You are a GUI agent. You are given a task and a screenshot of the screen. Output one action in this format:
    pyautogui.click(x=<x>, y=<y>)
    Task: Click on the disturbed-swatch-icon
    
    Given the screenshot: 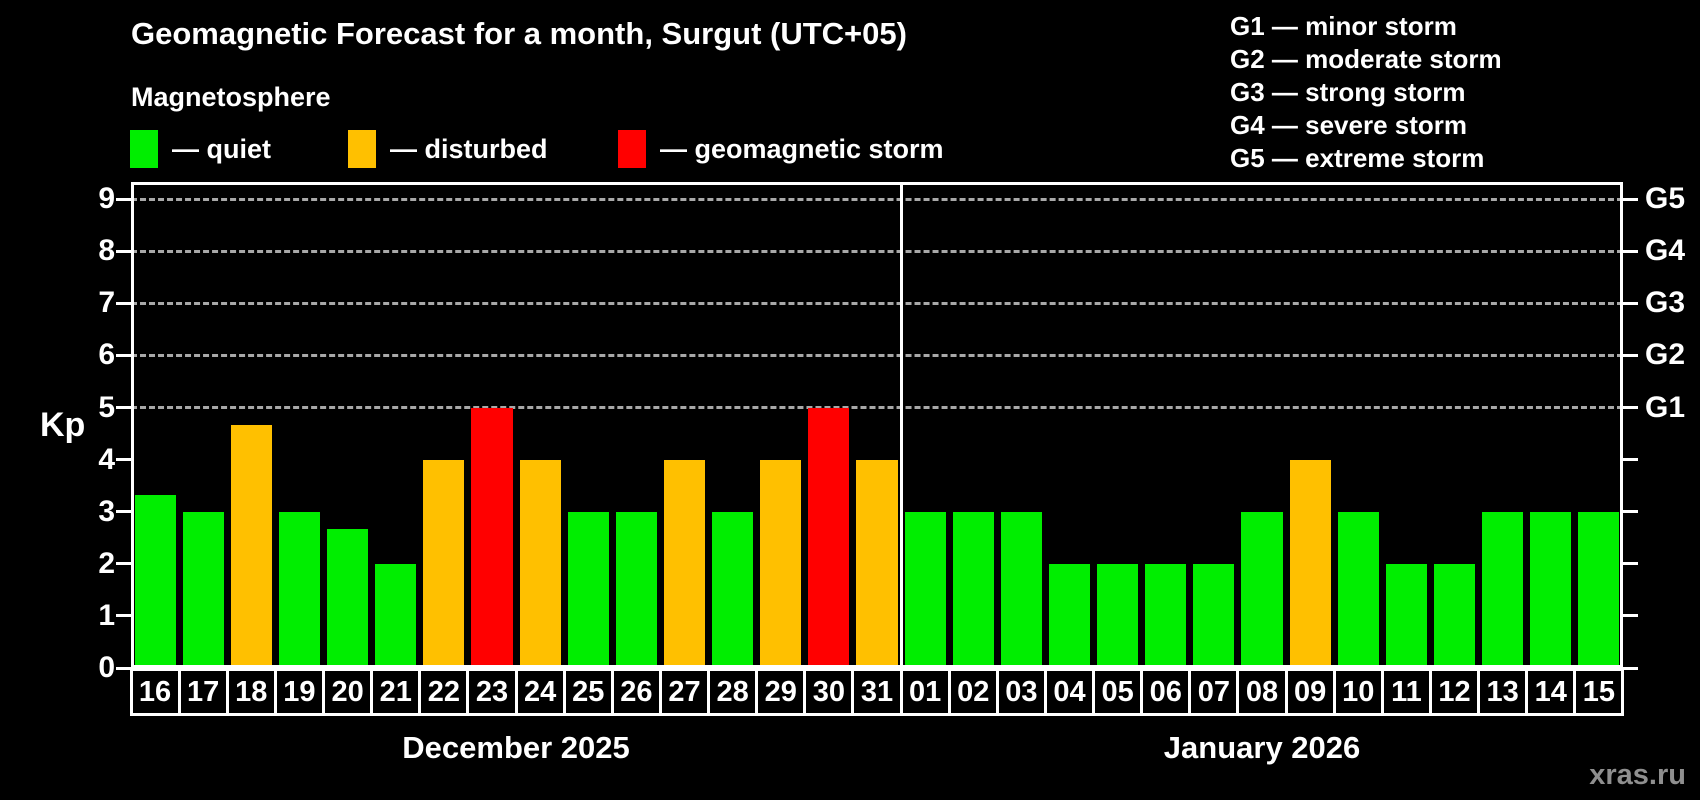 What is the action you would take?
    pyautogui.click(x=362, y=149)
    